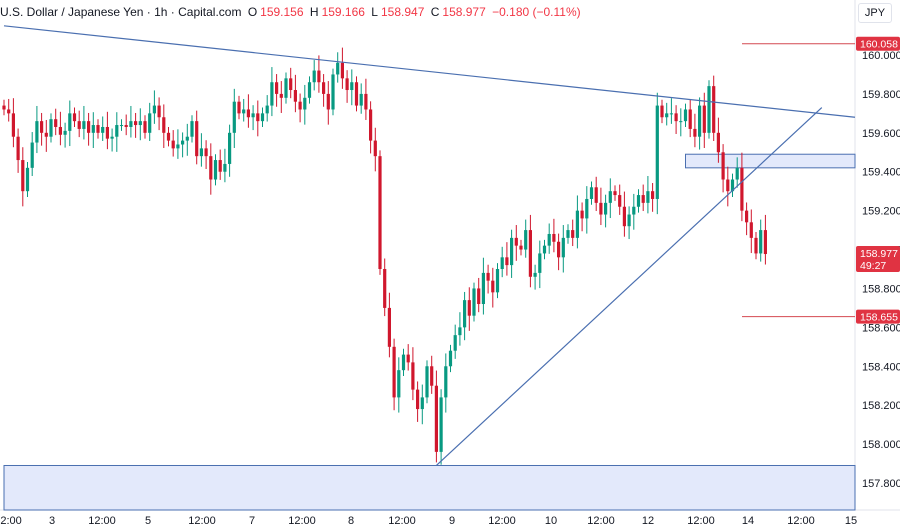 The height and width of the screenshot is (529, 900). Describe the element at coordinates (770, 161) in the screenshot. I see `zone-resistance` at that location.